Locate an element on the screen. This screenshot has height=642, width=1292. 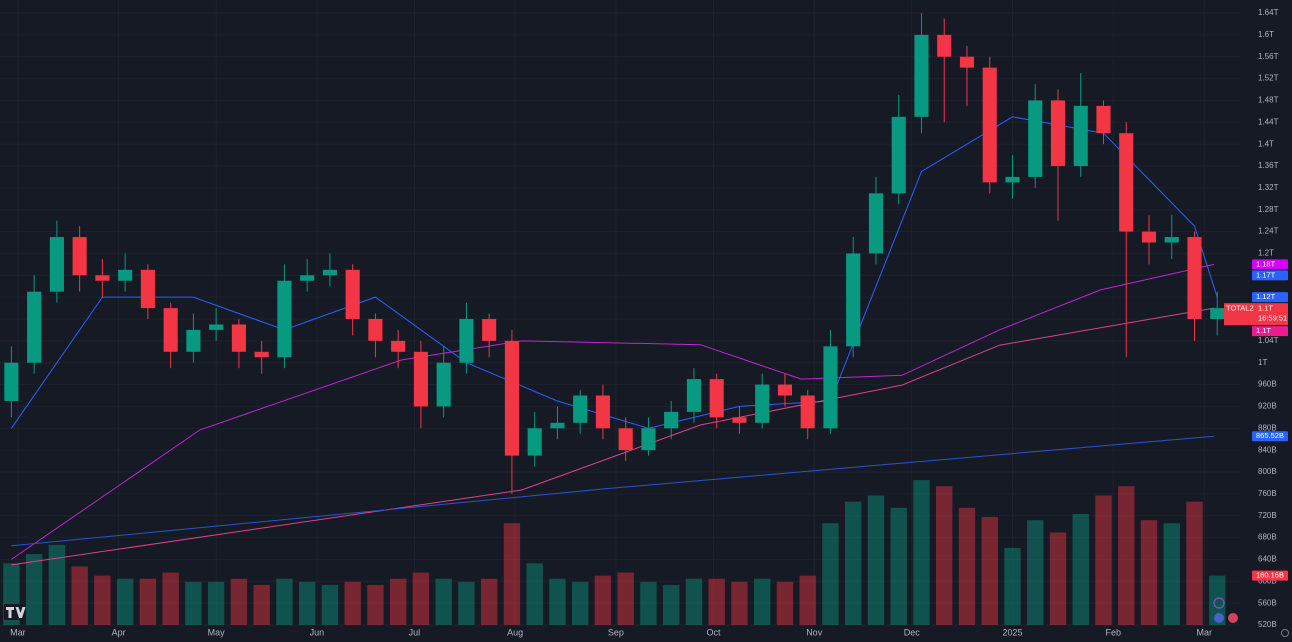
volume-label-box is located at coordinates (1270, 575).